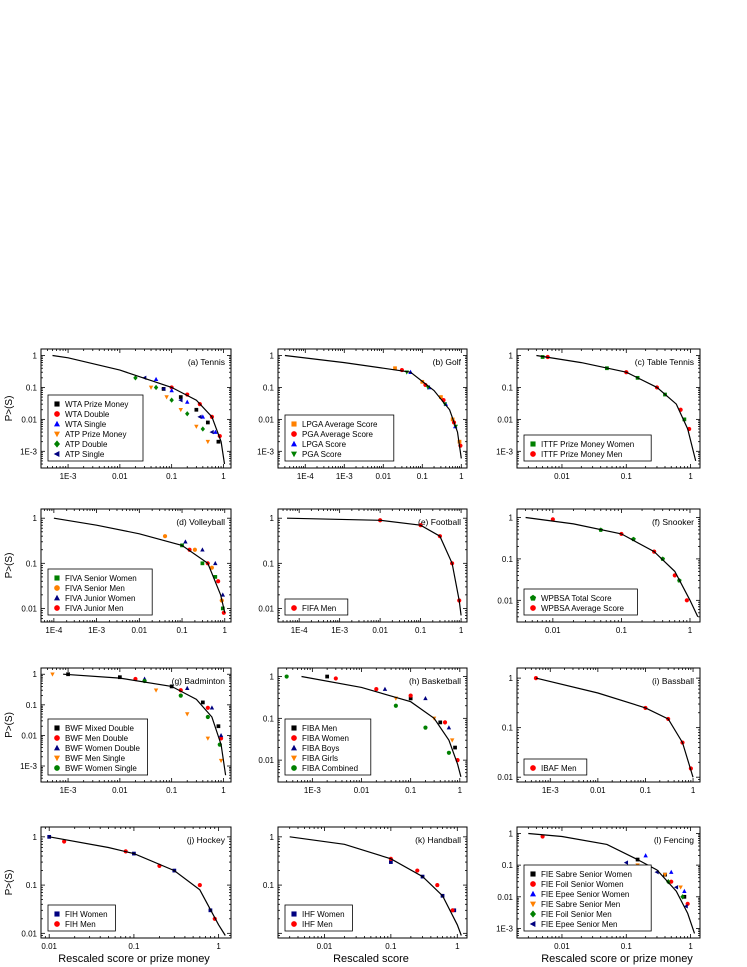 This screenshot has height=967, width=747. What do you see at coordinates (581, 454) in the screenshot?
I see `legend-label: ITTF Prize Money Men` at bounding box center [581, 454].